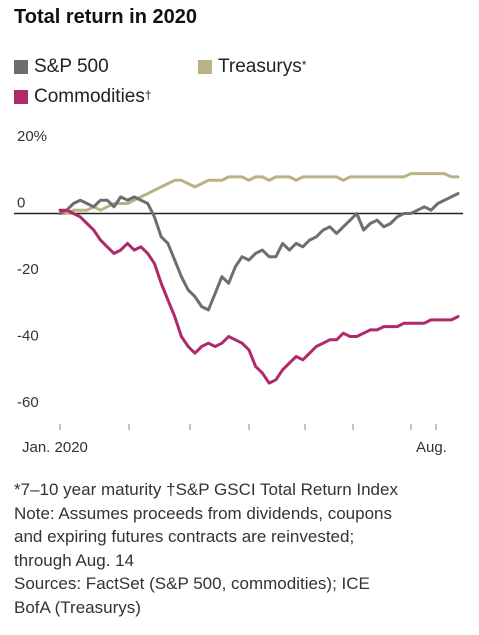  Describe the element at coordinates (431, 447) in the screenshot. I see `x-tick-label: Aug.` at that location.